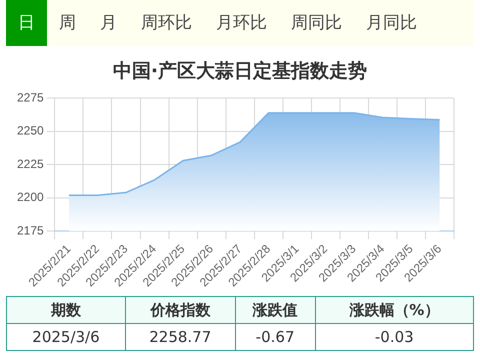 The height and width of the screenshot is (356, 480). I want to click on chart-title: 中国·产区大蒜日定基指数走势, so click(240, 71).